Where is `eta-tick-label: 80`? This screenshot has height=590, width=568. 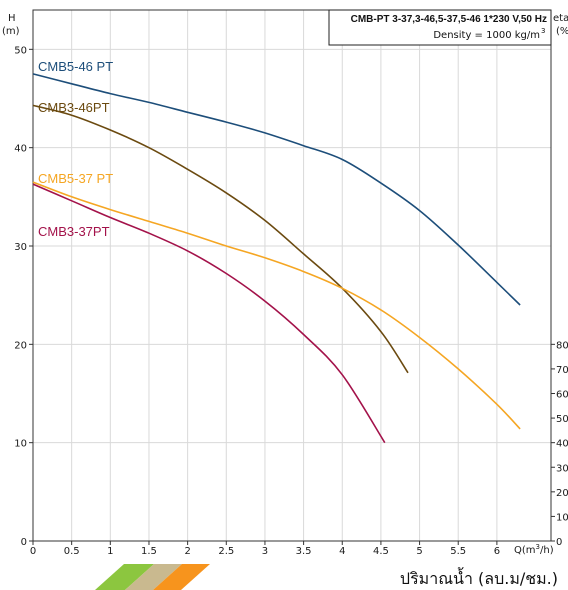 eta-tick-label: 80 is located at coordinates (562, 345).